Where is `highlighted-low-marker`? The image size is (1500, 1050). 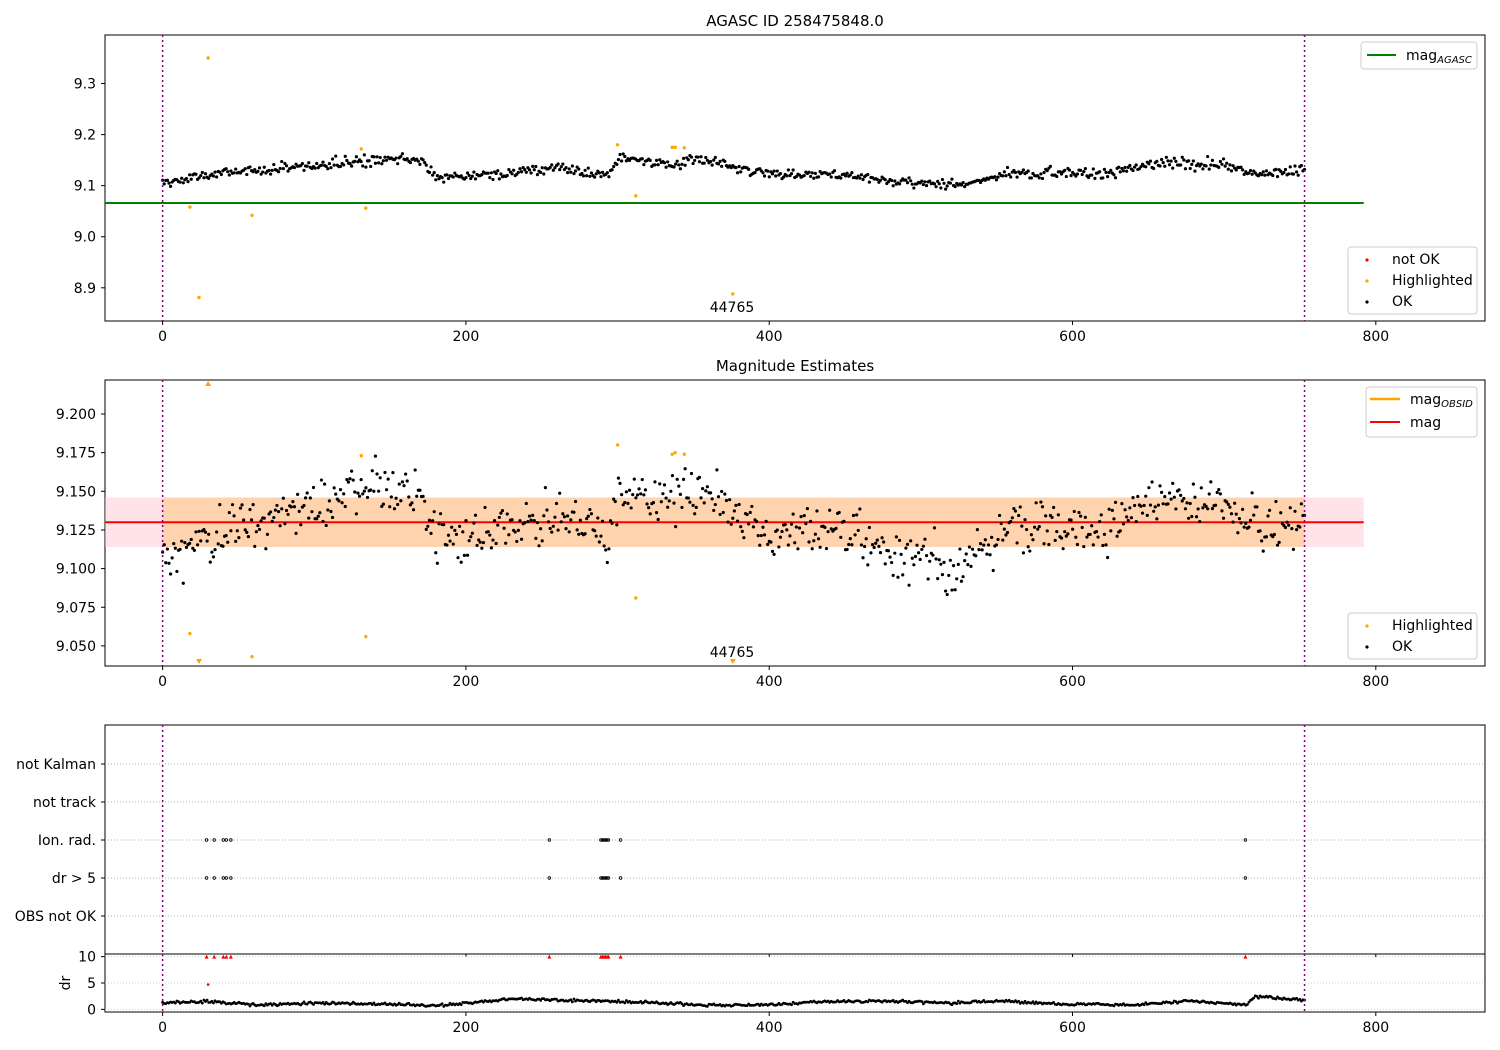
highlighted-low-marker is located at coordinates (732, 661).